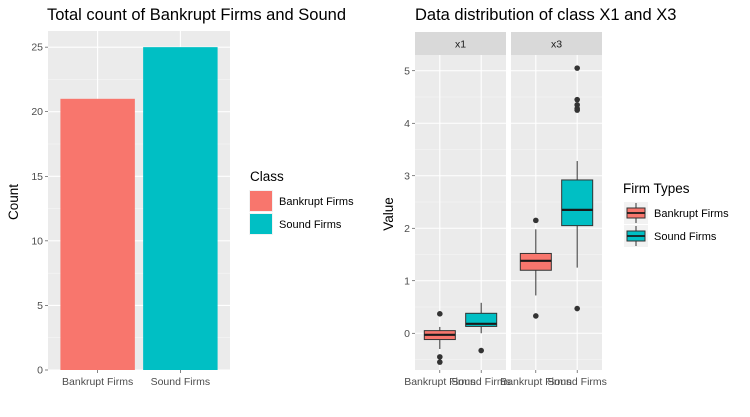 The height and width of the screenshot is (417, 750). What do you see at coordinates (407, 334) in the screenshot?
I see `box-y-tick-label: 0` at bounding box center [407, 334].